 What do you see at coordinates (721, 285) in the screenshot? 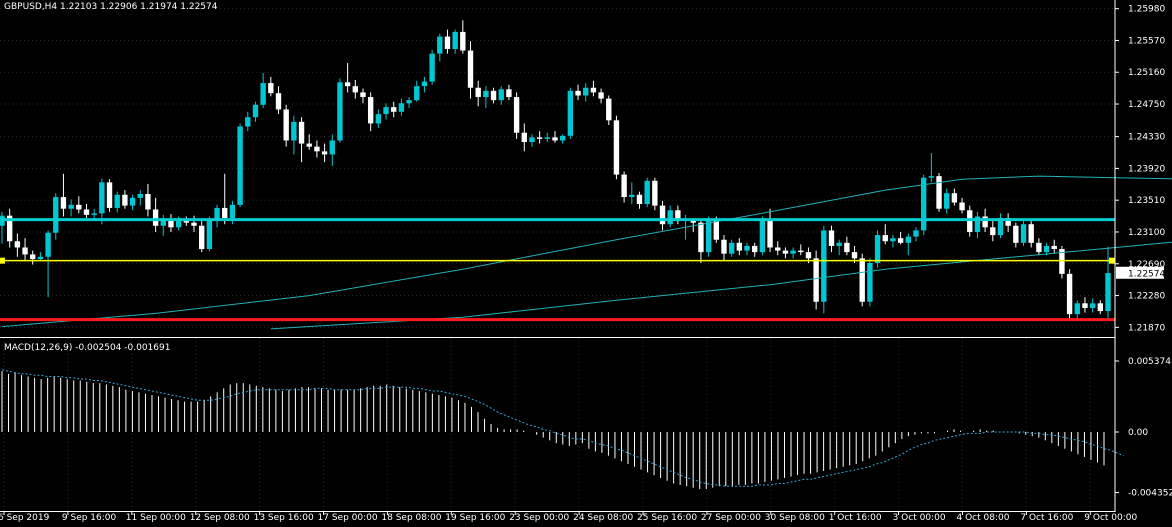
I see `moving-average-slow` at bounding box center [721, 285].